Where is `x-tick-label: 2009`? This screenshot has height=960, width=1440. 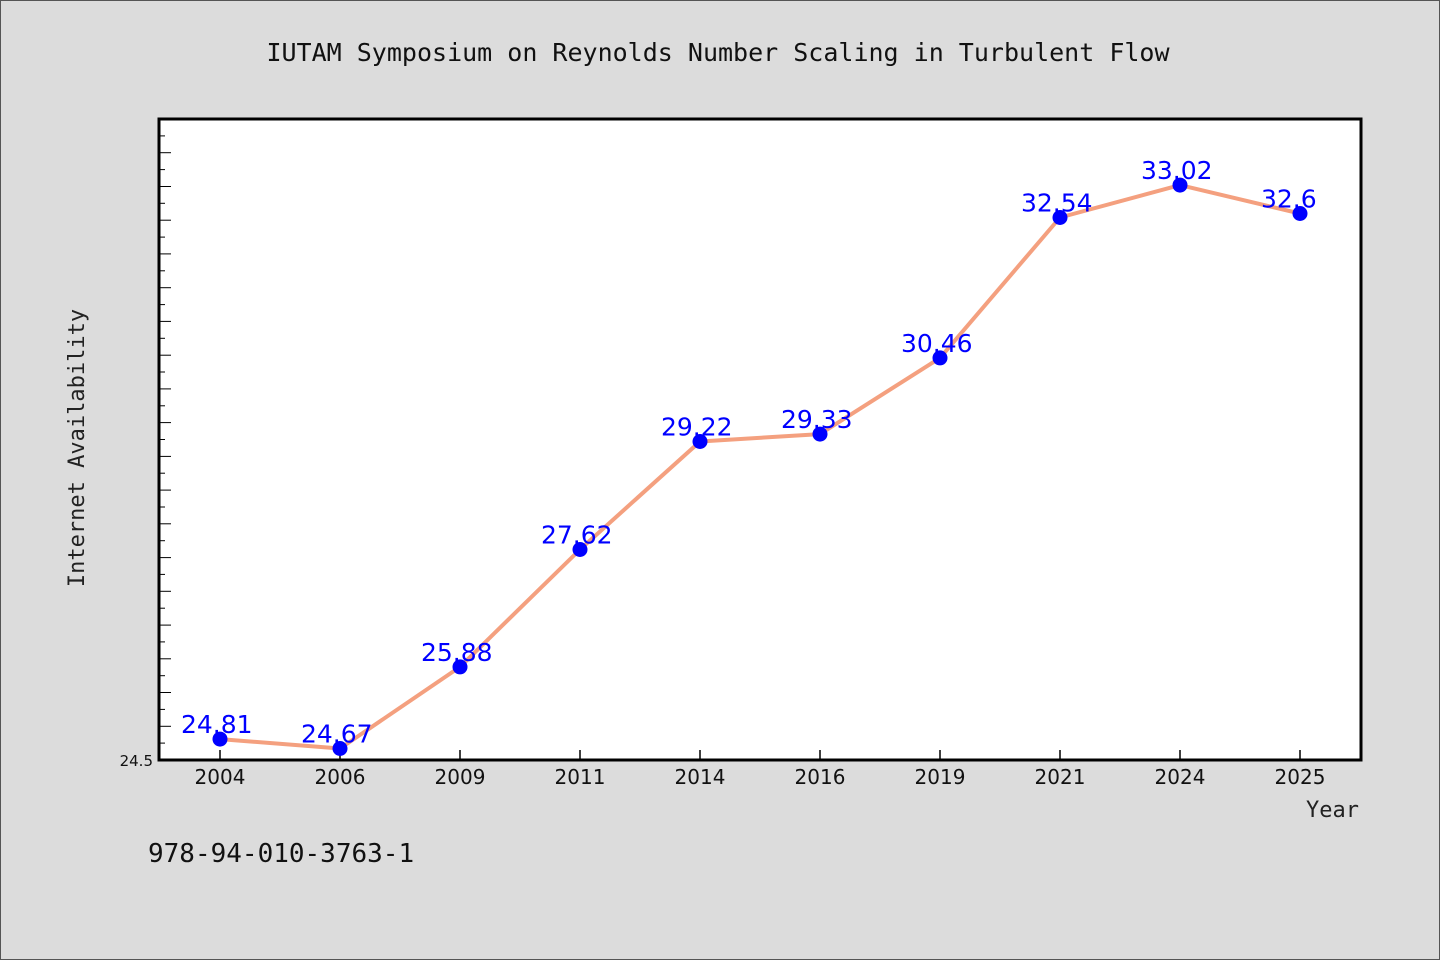
x-tick-label: 2009 is located at coordinates (460, 777).